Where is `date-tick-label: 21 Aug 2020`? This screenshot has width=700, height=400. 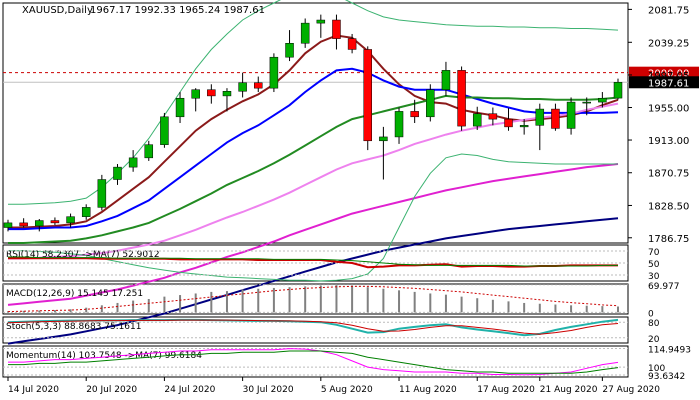 date-tick-label: 21 Aug 2020 is located at coordinates (569, 390).